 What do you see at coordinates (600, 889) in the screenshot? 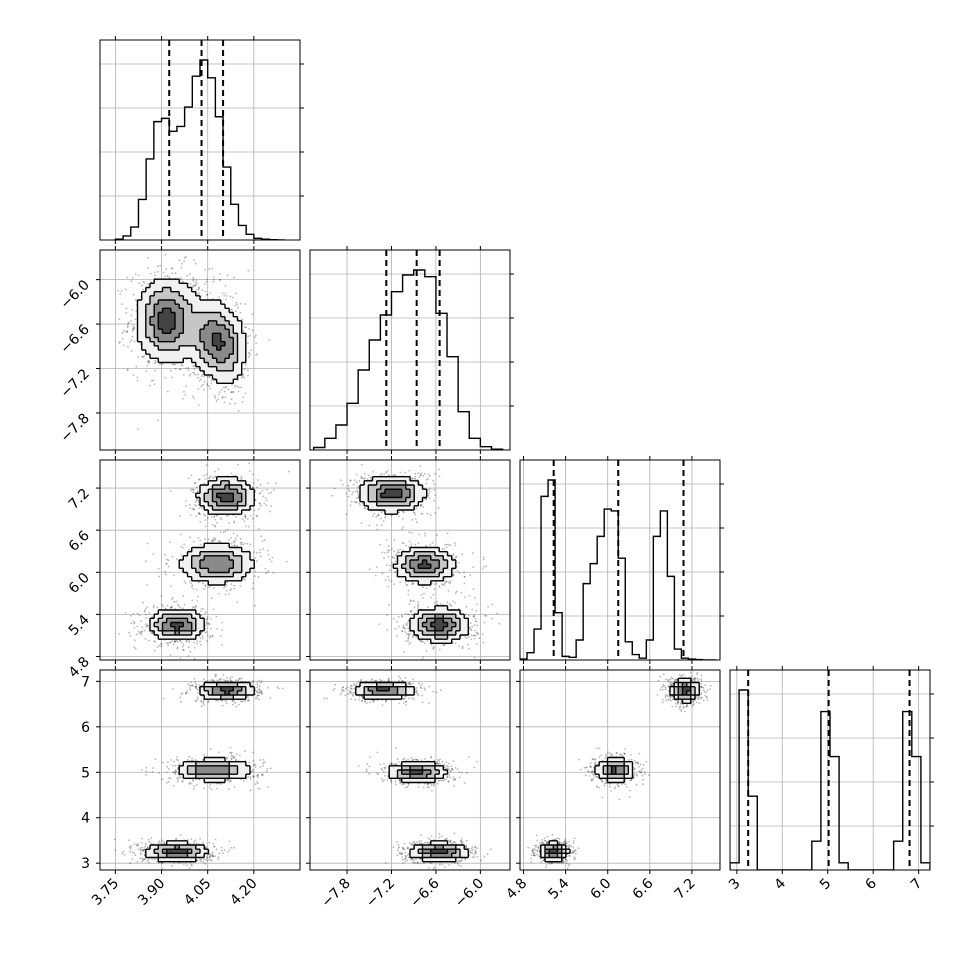
I see `x-tick-label: 6.0` at bounding box center [600, 889].